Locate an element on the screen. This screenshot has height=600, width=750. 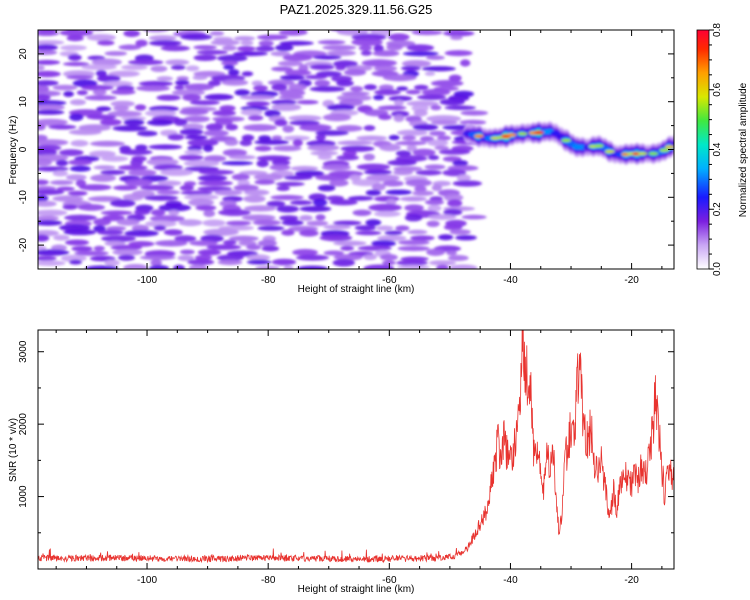
y-tick-label: 3000 is located at coordinates (23, 351).